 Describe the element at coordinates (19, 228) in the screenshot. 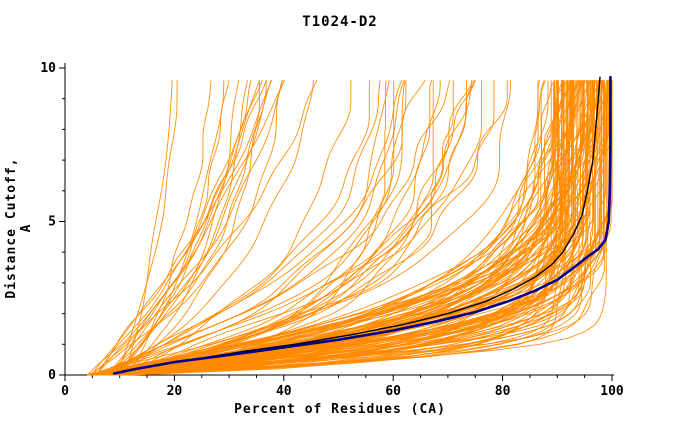

I see `y-axis-label: Distance Cutoff, A` at that location.